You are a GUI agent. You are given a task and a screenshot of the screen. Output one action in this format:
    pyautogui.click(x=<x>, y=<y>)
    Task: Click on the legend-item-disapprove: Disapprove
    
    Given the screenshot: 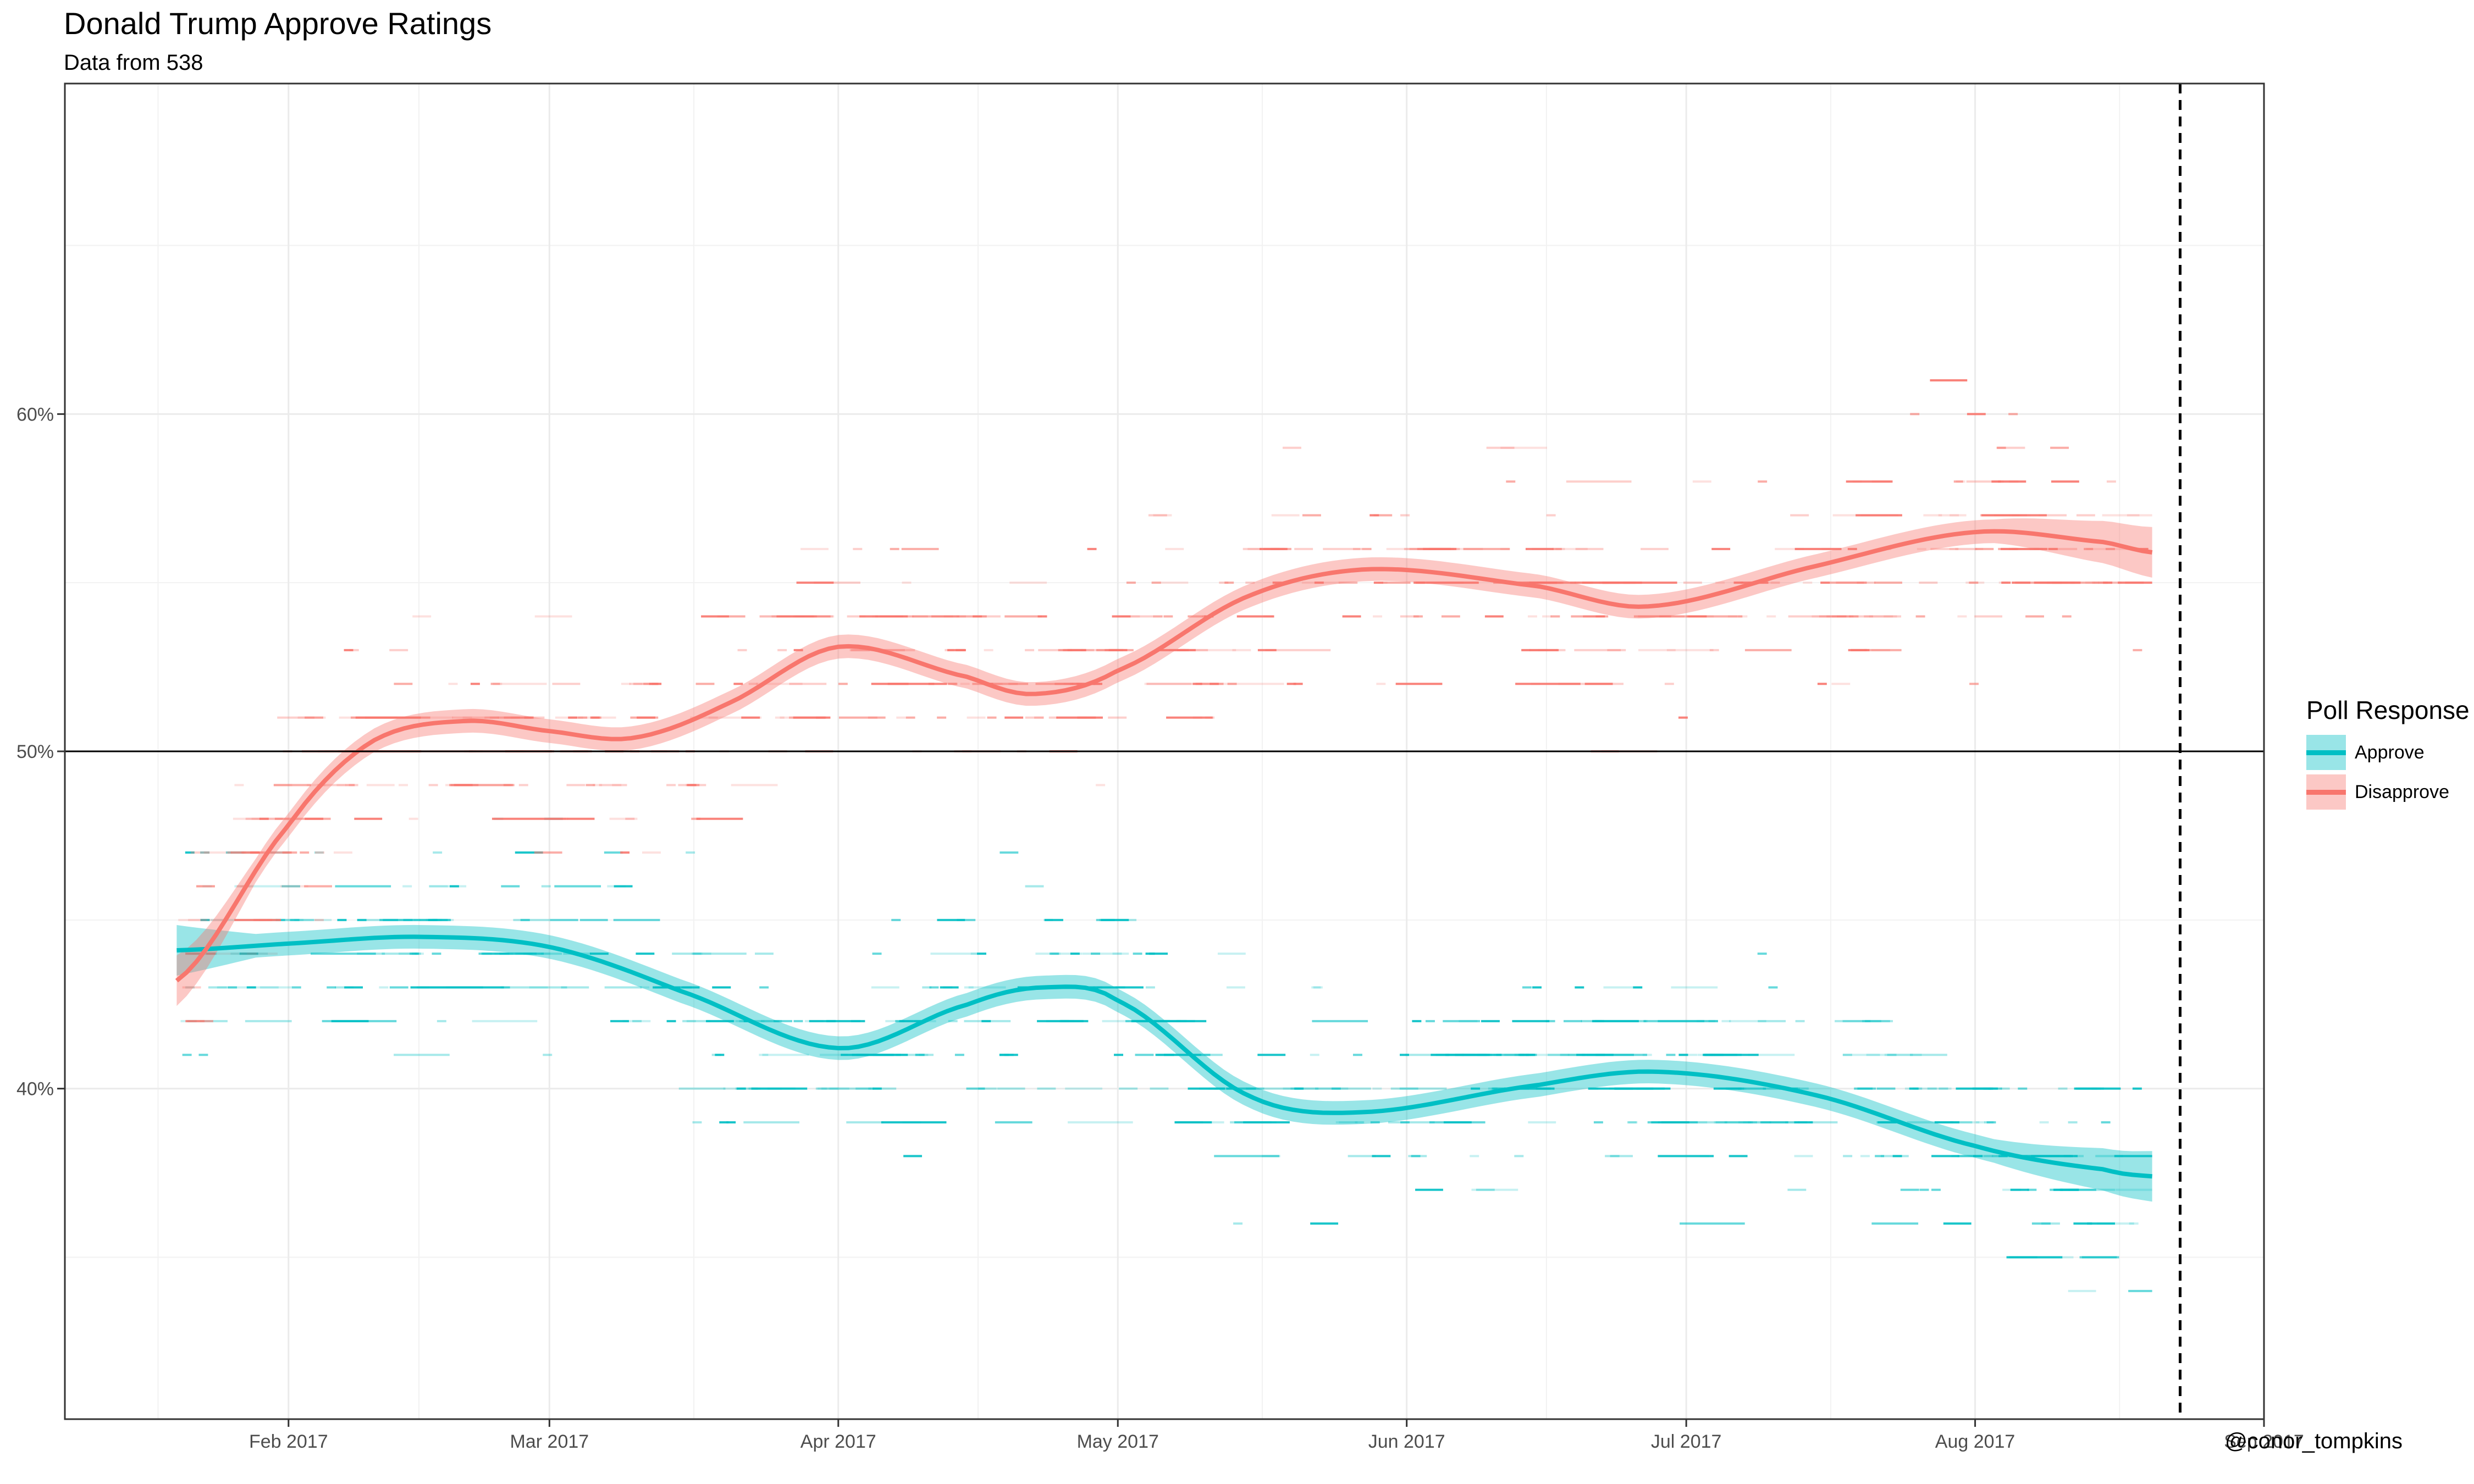 What is the action you would take?
    pyautogui.click(x=2388, y=792)
    